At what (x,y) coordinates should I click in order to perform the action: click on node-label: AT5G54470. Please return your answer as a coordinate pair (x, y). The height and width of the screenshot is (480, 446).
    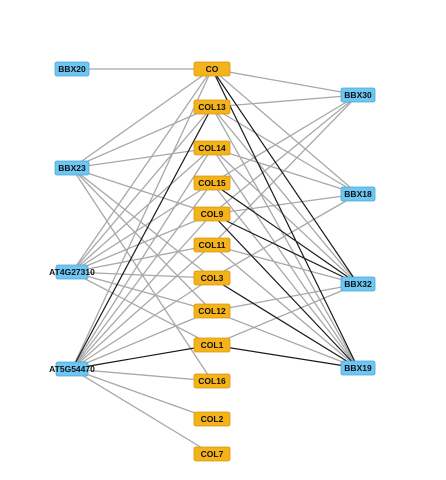
    Looking at the image, I should click on (72, 369).